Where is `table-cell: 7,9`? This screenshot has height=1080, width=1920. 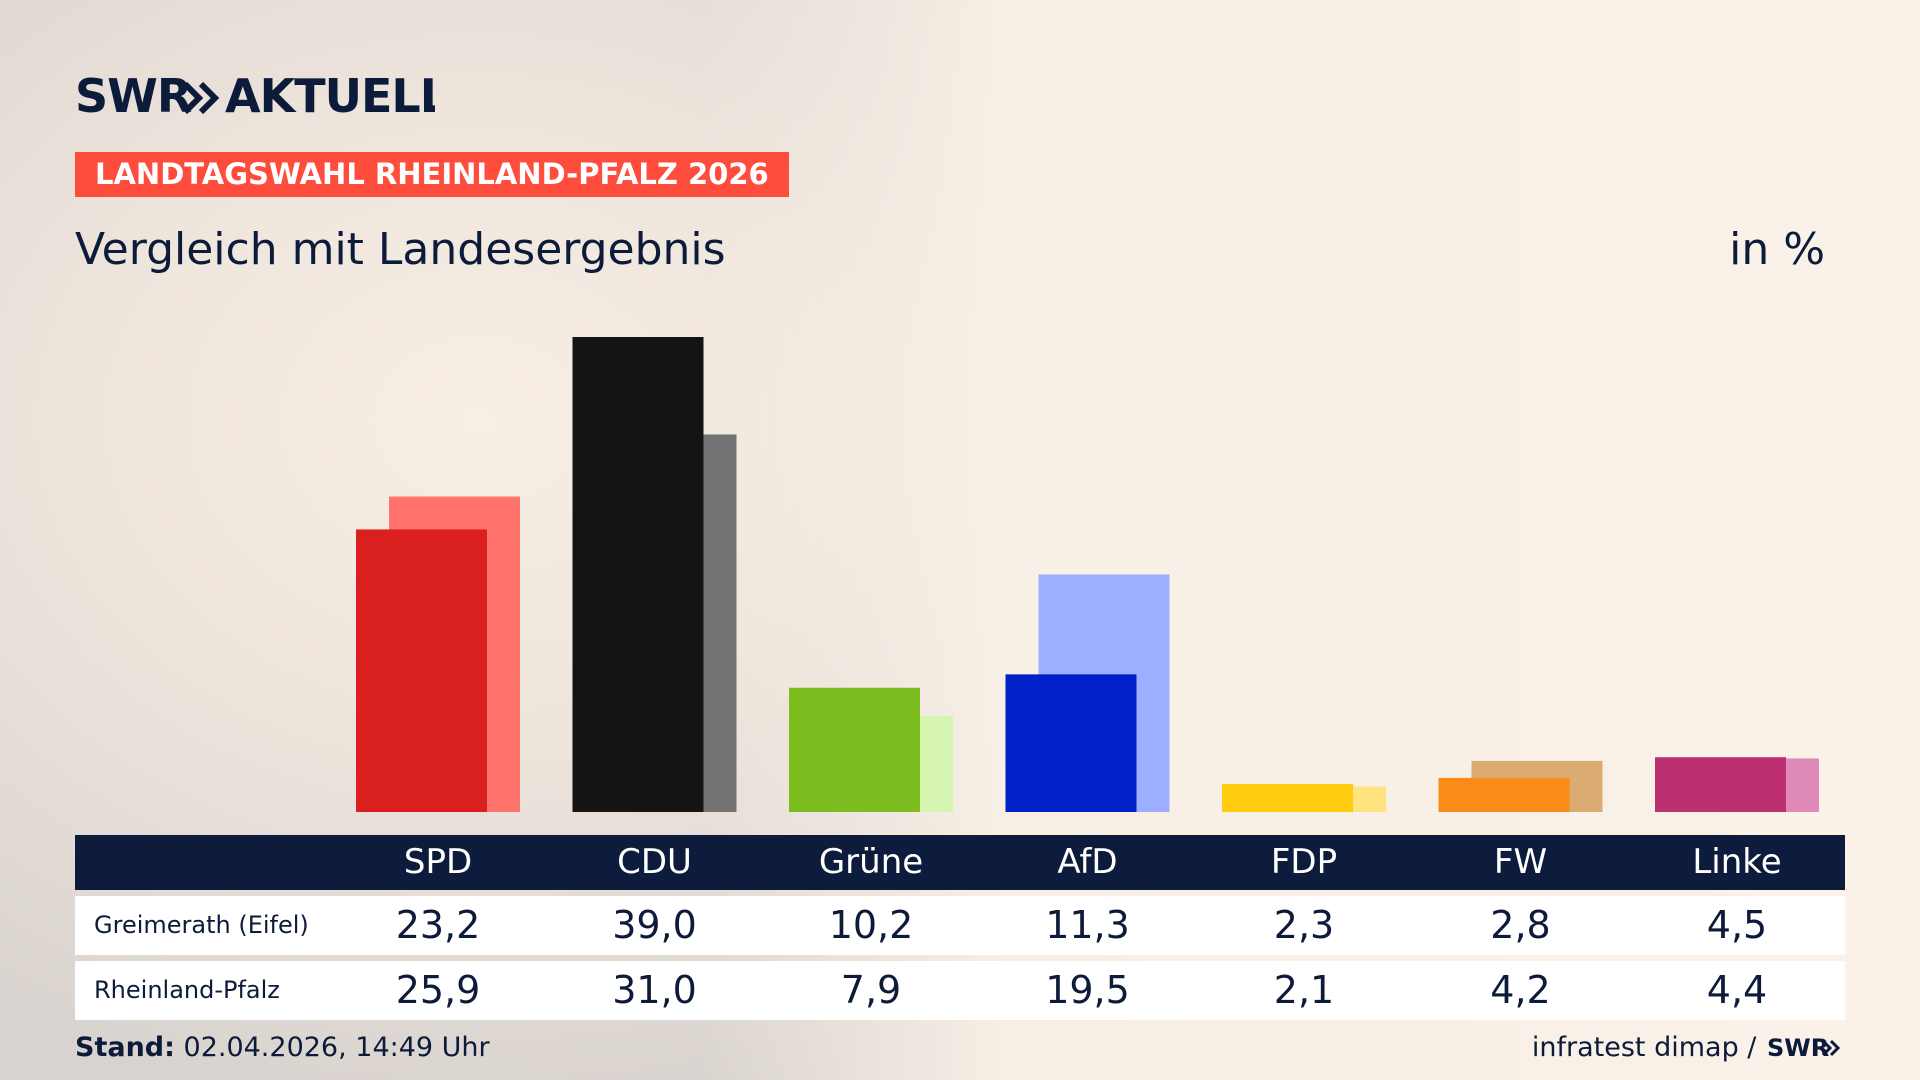
table-cell: 7,9 is located at coordinates (871, 990).